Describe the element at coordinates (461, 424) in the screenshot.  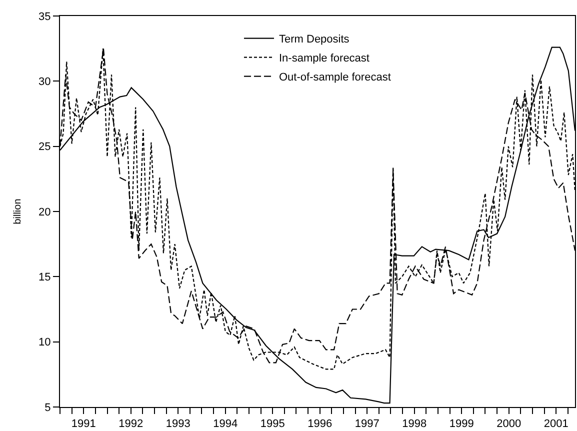
I see `x-tick-label: 1999` at that location.